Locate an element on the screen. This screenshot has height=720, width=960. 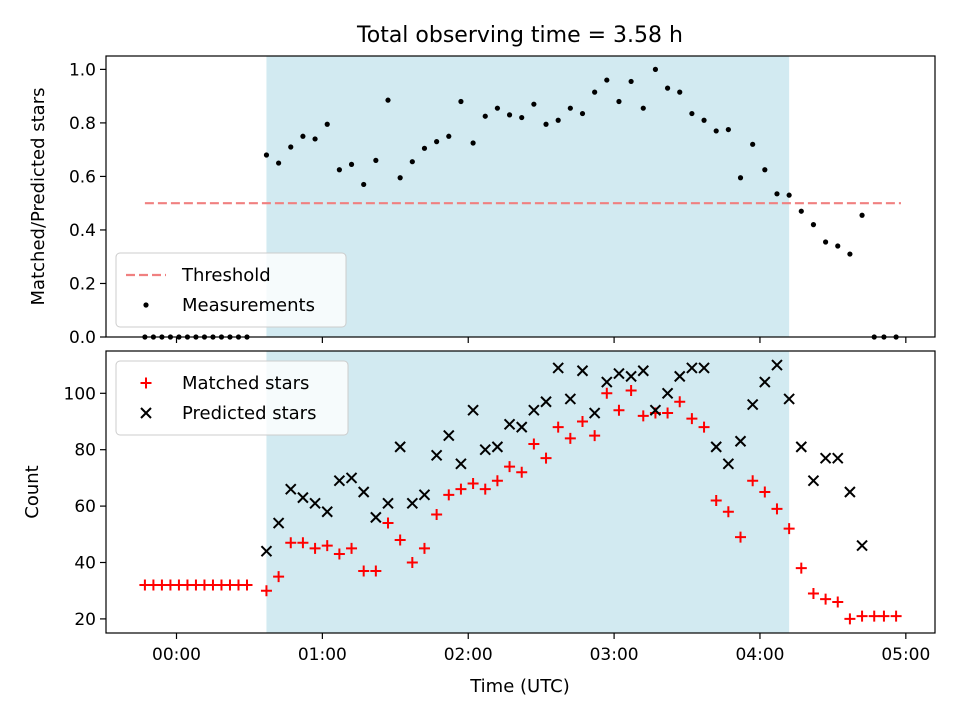
legend-box is located at coordinates (231, 290).